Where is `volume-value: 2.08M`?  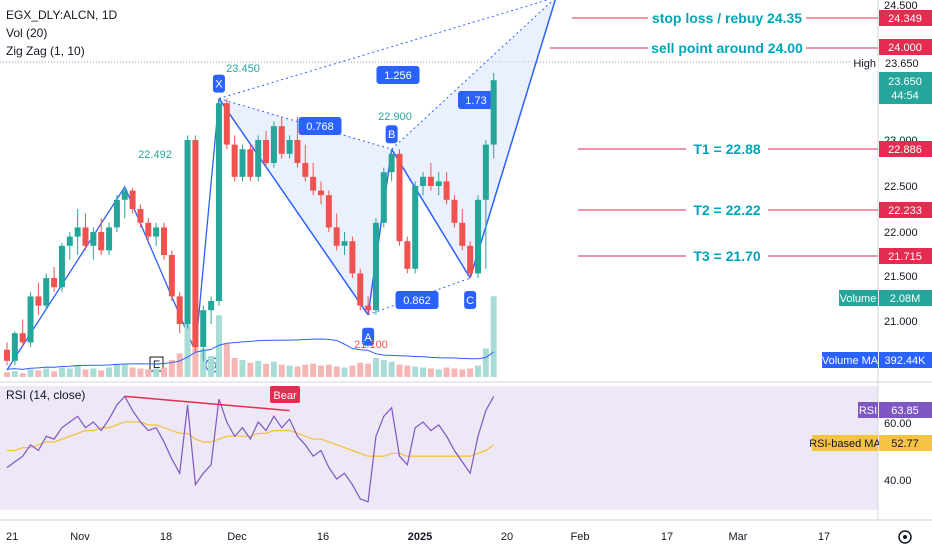
volume-value: 2.08M is located at coordinates (905, 299).